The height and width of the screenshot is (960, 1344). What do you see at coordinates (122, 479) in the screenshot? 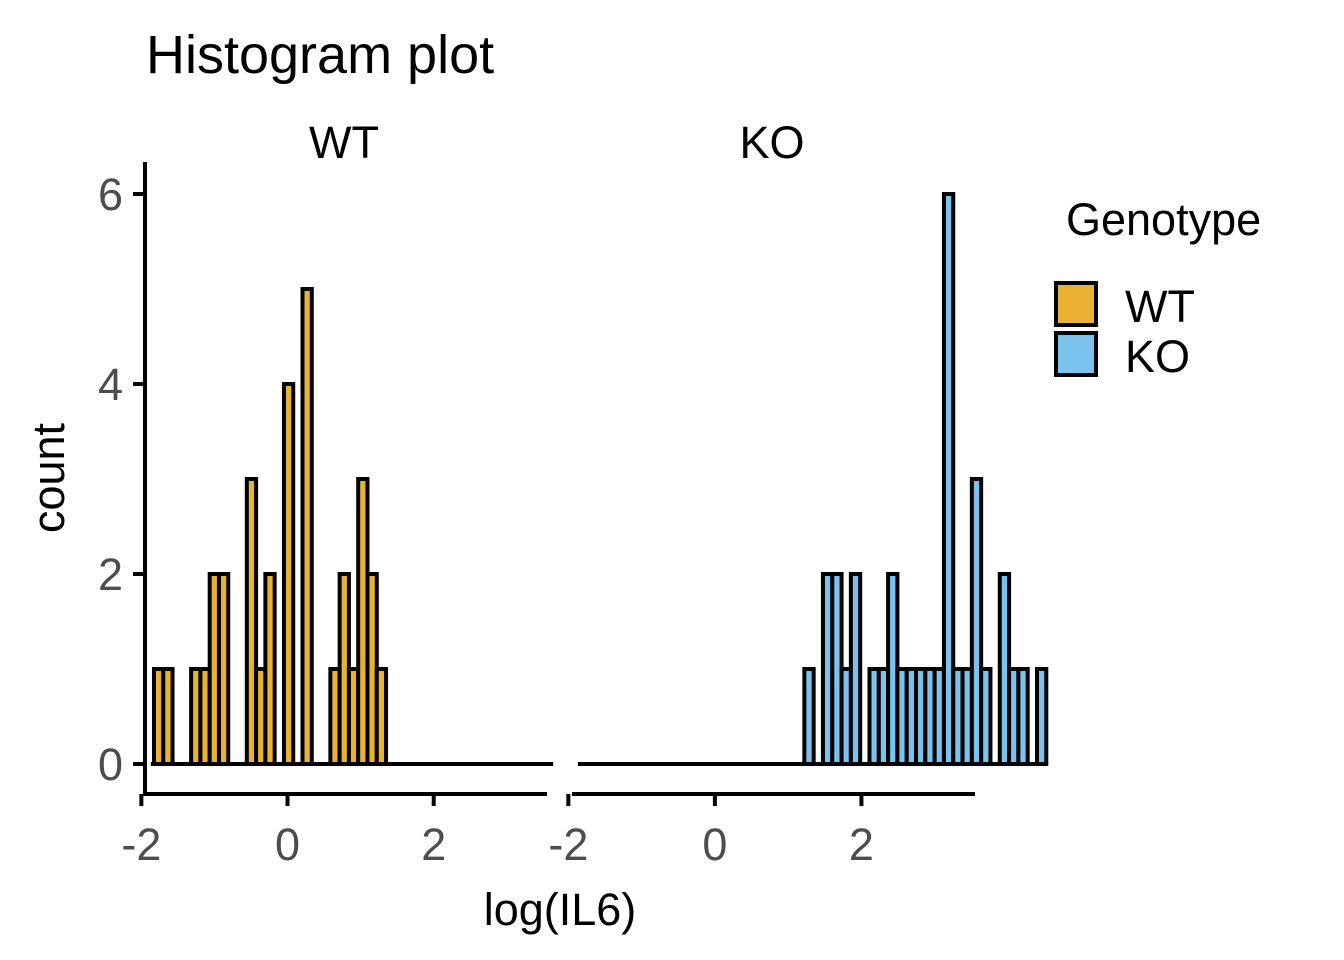
I see `y-axis: 0 2 4 6` at bounding box center [122, 479].